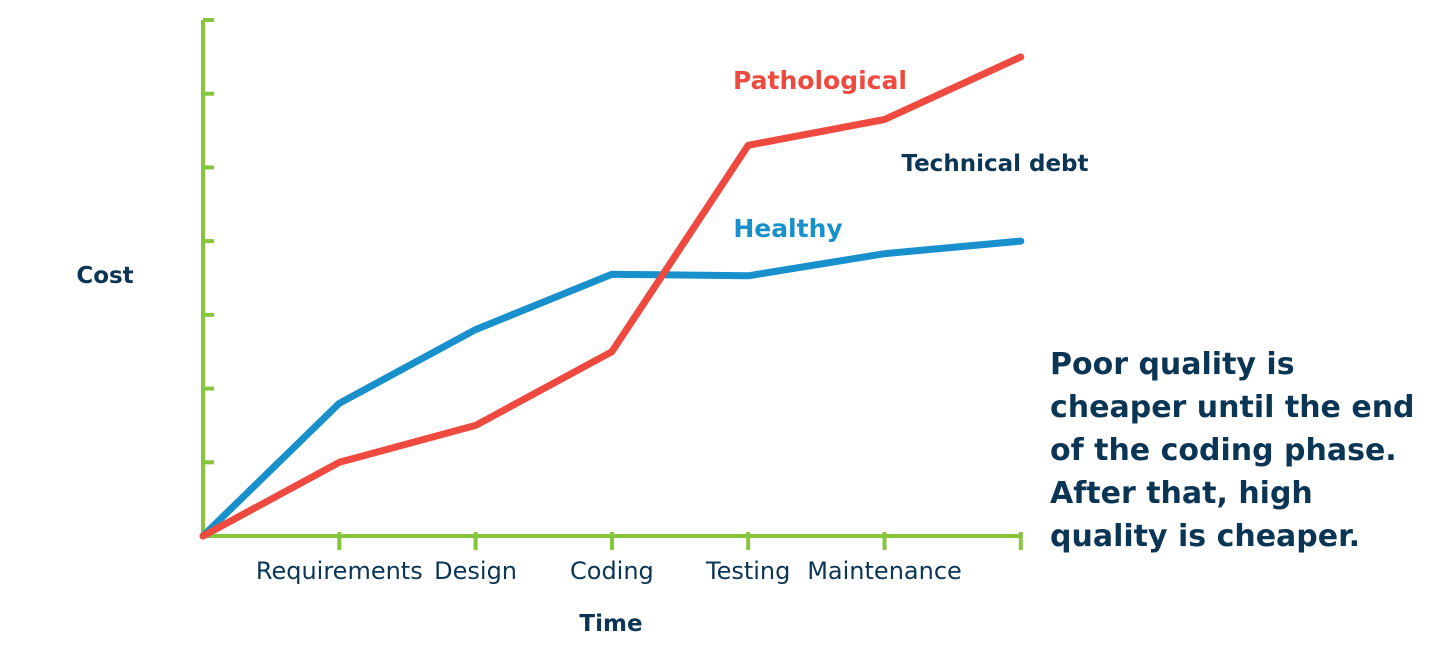 The width and height of the screenshot is (1430, 651). What do you see at coordinates (994, 164) in the screenshot?
I see `technical-debt-annotation: Technical debt` at bounding box center [994, 164].